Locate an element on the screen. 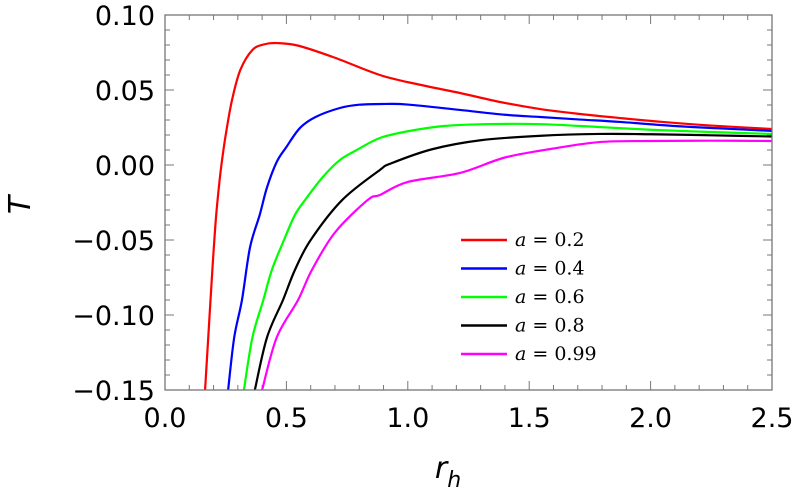  legend-item: a = 0.4 is located at coordinates (523, 269).